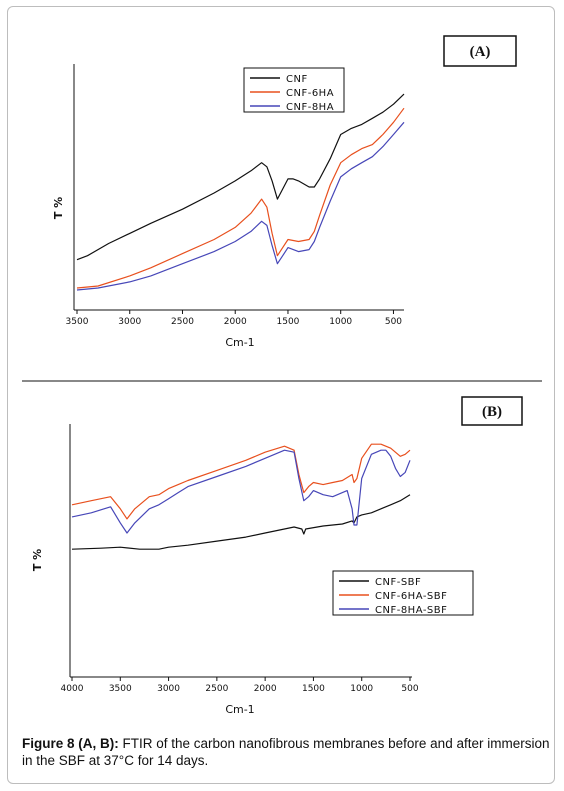 This screenshot has height=791, width=564. What do you see at coordinates (239, 709) in the screenshot?
I see `chart-b-x-label: Cm-1` at bounding box center [239, 709].